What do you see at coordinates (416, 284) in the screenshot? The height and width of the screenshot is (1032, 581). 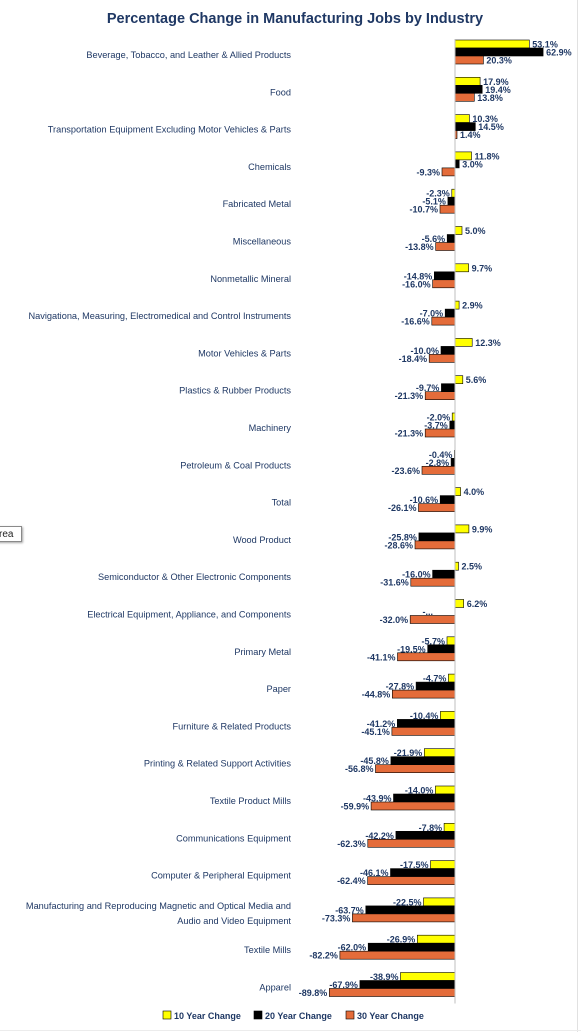 I see `data-label: -16.0%` at bounding box center [416, 284].